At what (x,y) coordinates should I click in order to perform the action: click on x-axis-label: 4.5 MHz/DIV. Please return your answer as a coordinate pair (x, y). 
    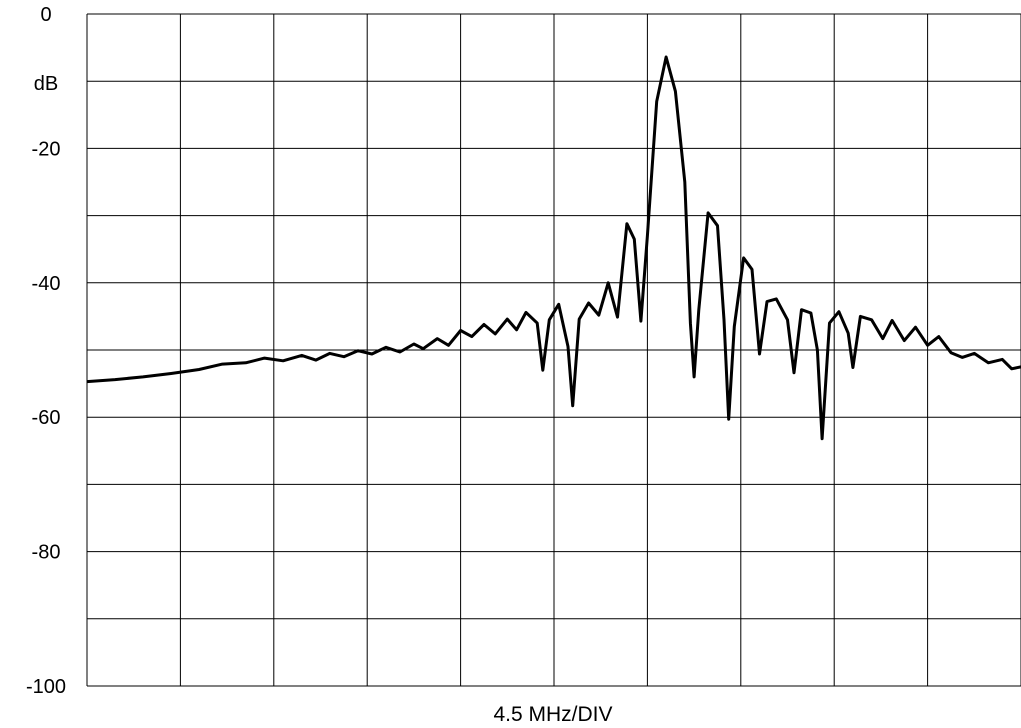
    Looking at the image, I should click on (552, 714).